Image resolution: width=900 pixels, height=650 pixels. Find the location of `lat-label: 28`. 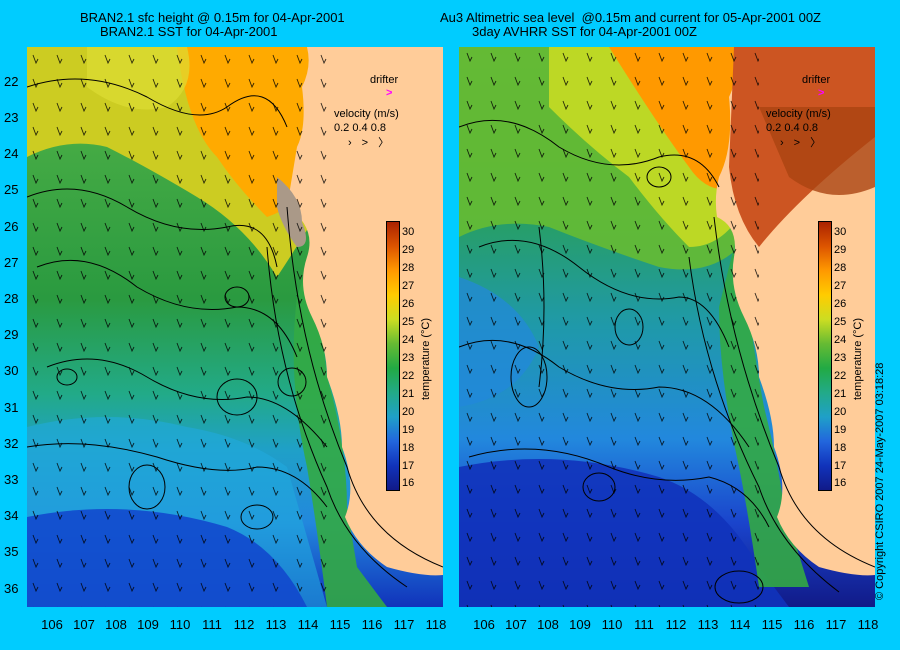

lat-label: 28 is located at coordinates (11, 298).